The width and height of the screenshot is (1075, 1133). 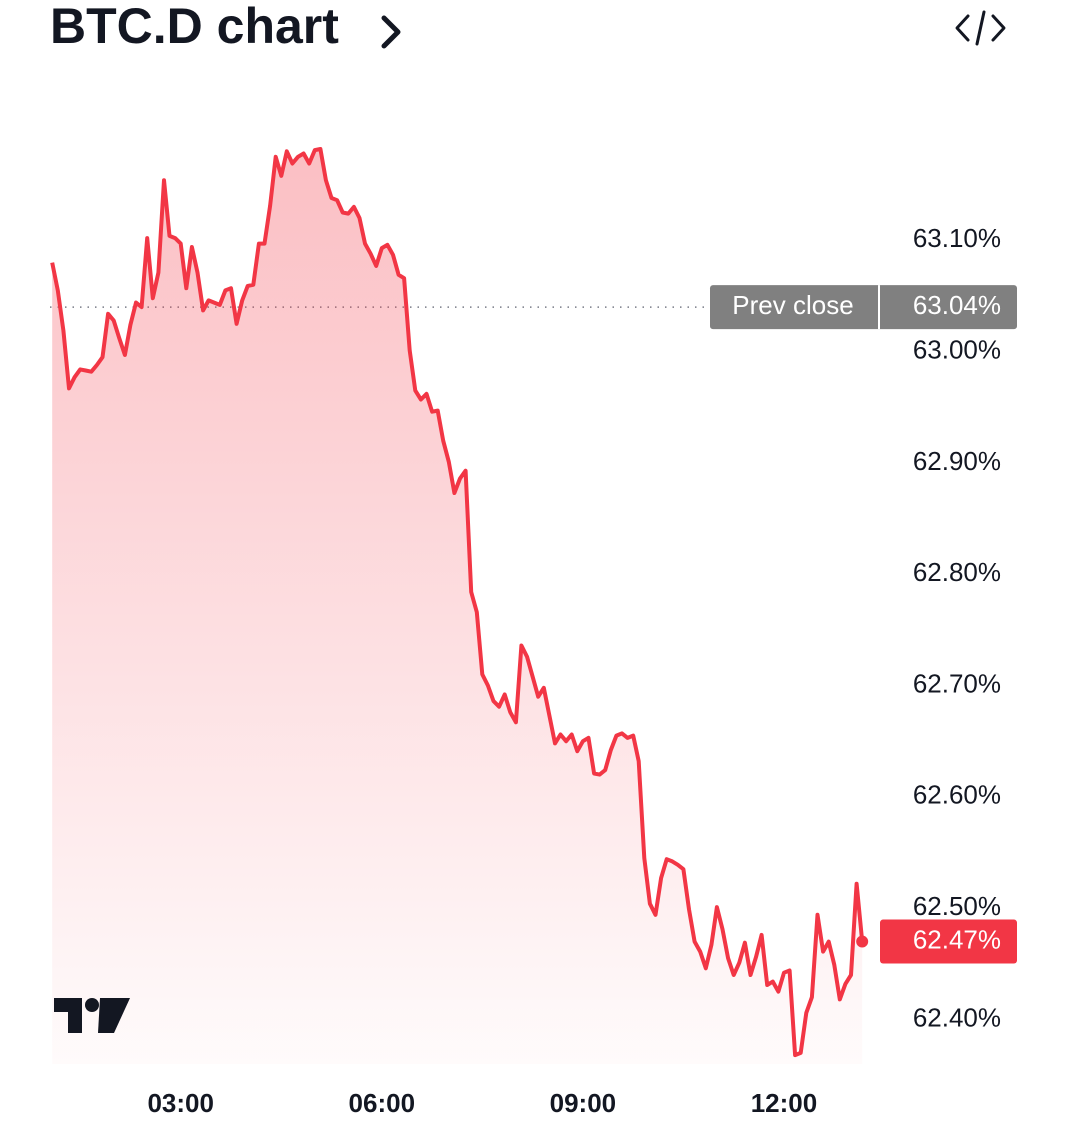 I want to click on last-point, so click(x=862, y=941).